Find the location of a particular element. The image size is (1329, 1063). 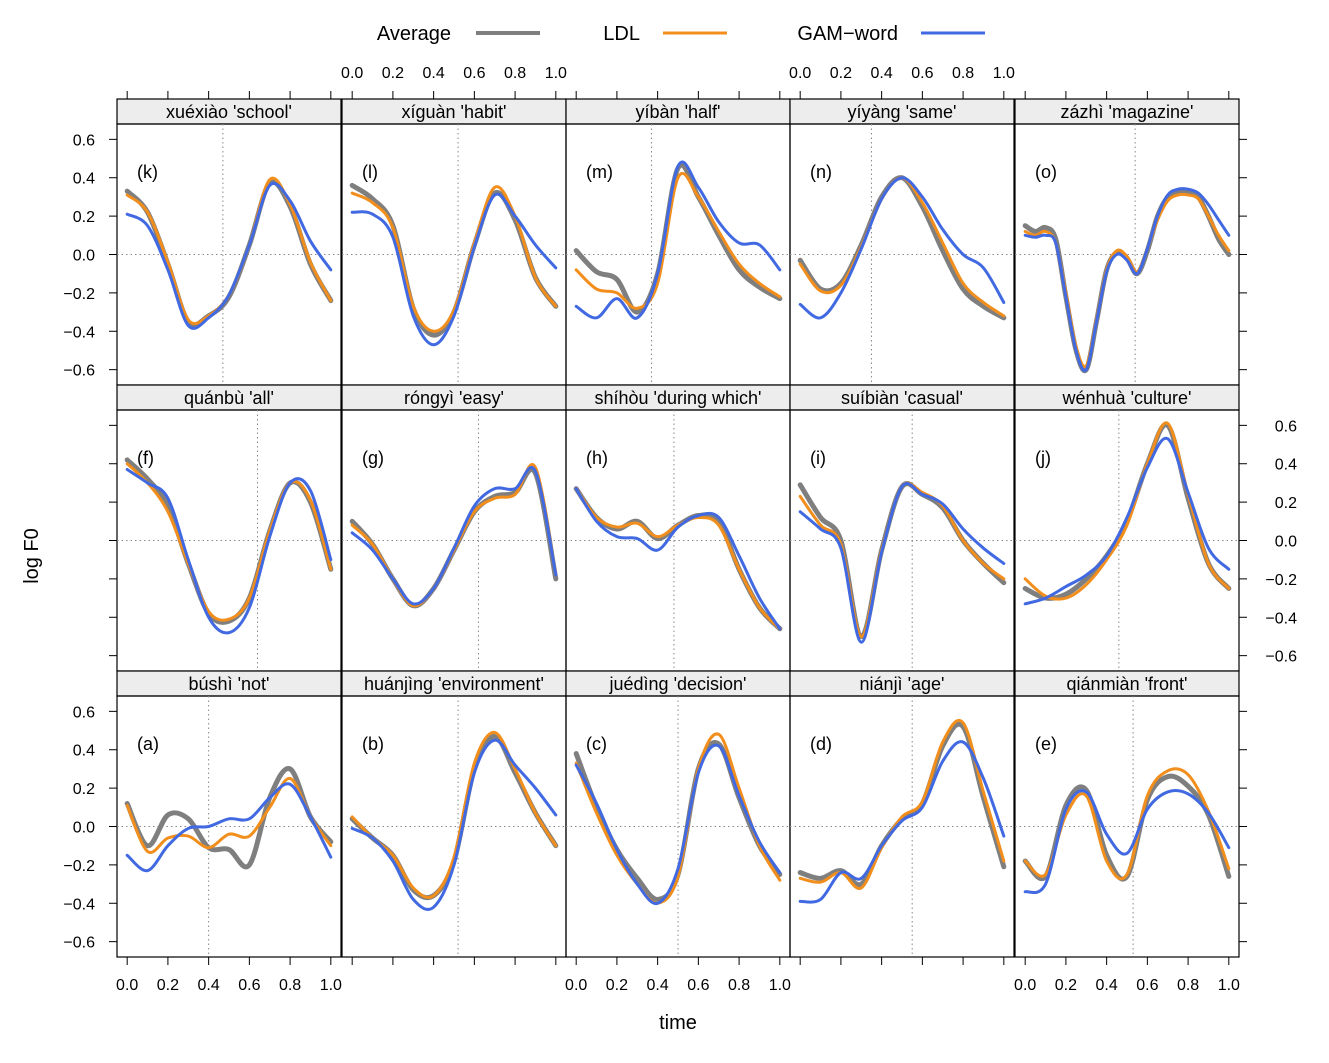

panel-title: huánjìng 'environment' is located at coordinates (454, 684).